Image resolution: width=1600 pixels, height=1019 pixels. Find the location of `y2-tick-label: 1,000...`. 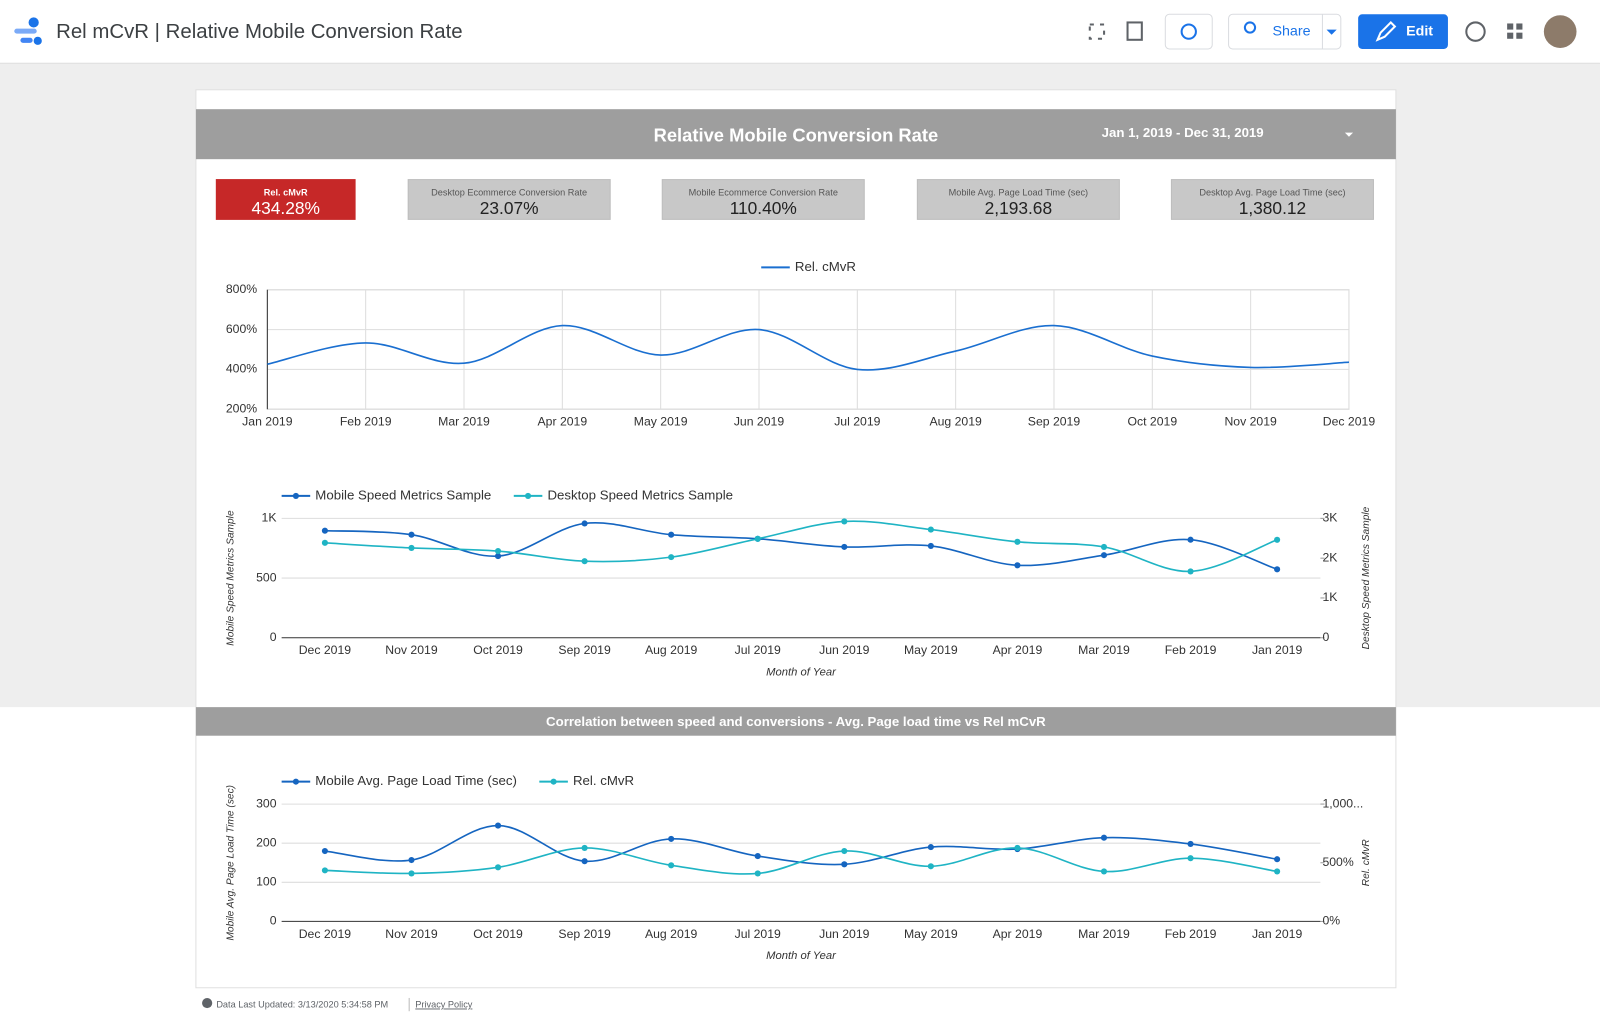

y2-tick-label: 1,000... is located at coordinates (1342, 803).